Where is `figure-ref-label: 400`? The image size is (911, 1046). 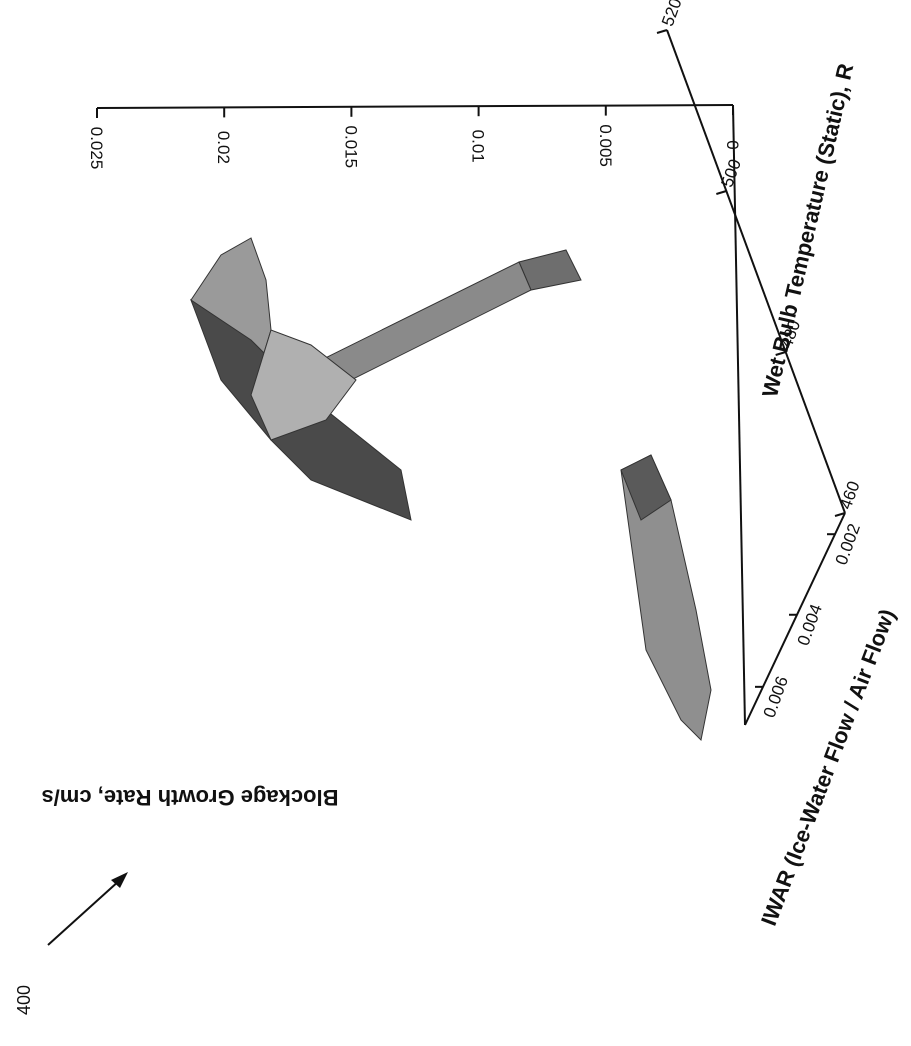
figure-ref-label: 400 is located at coordinates (24, 1000).